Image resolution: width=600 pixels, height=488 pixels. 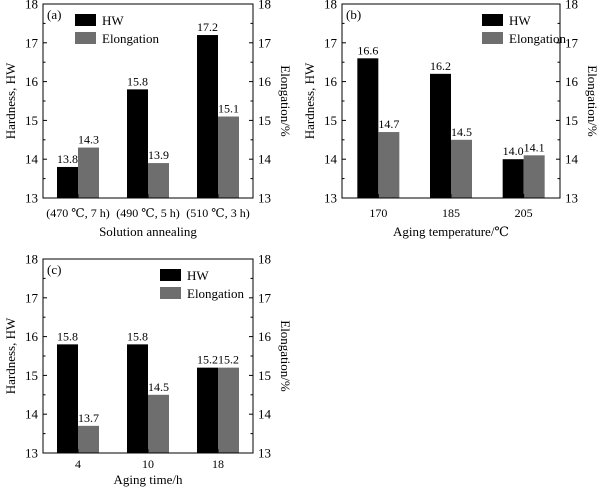 What do you see at coordinates (67, 336) in the screenshot?
I see `hw-value-label-1: 15.8` at bounding box center [67, 336].